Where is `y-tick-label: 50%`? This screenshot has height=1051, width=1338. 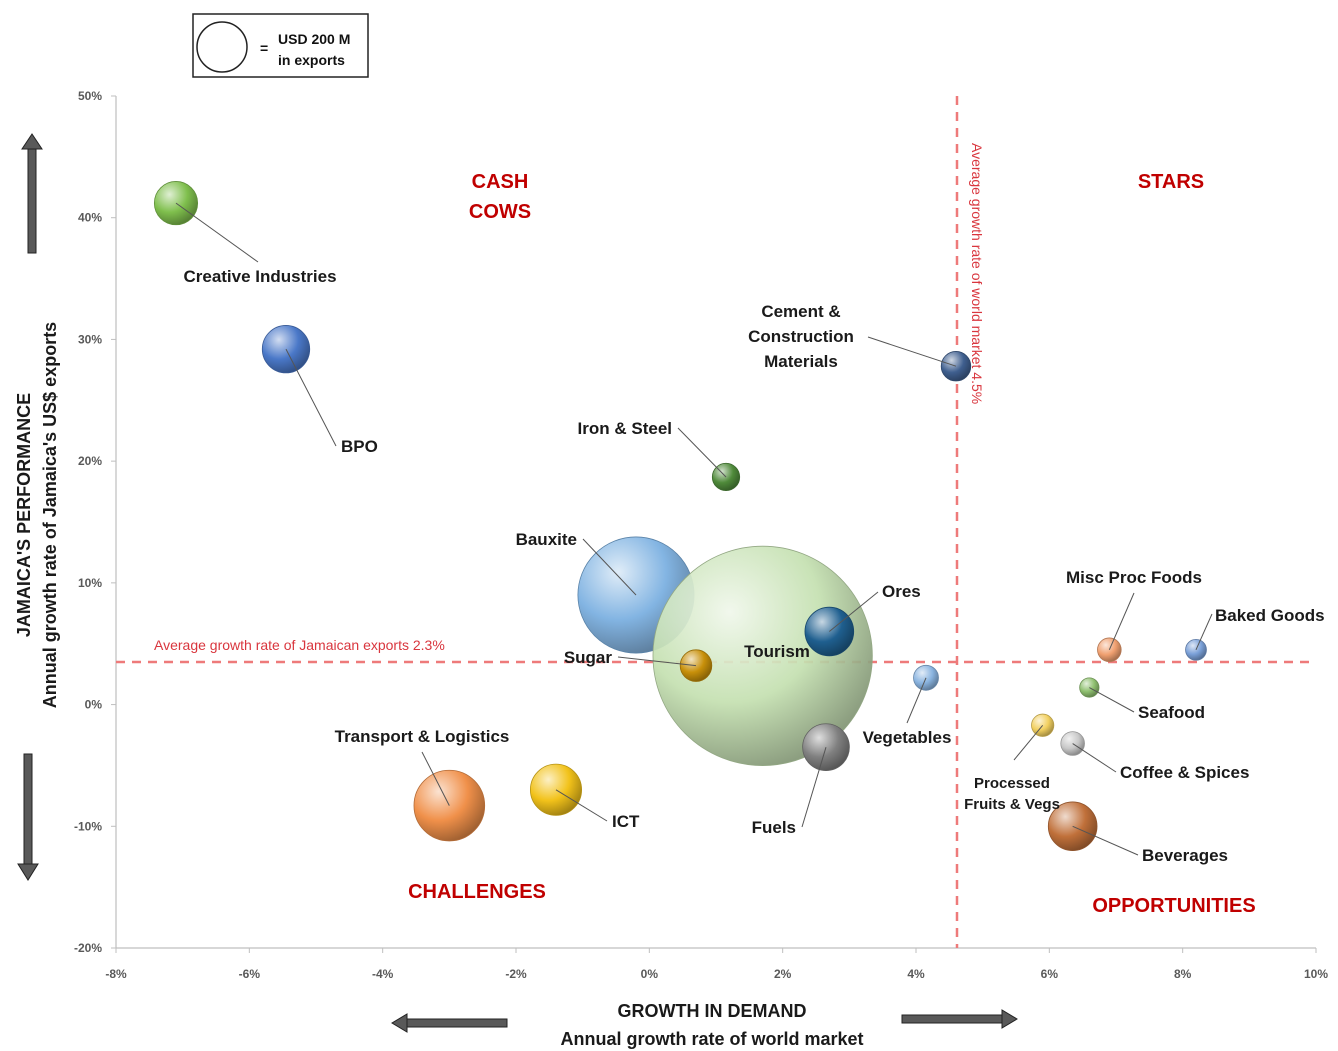
y-tick-label: 50% is located at coordinates (90, 96).